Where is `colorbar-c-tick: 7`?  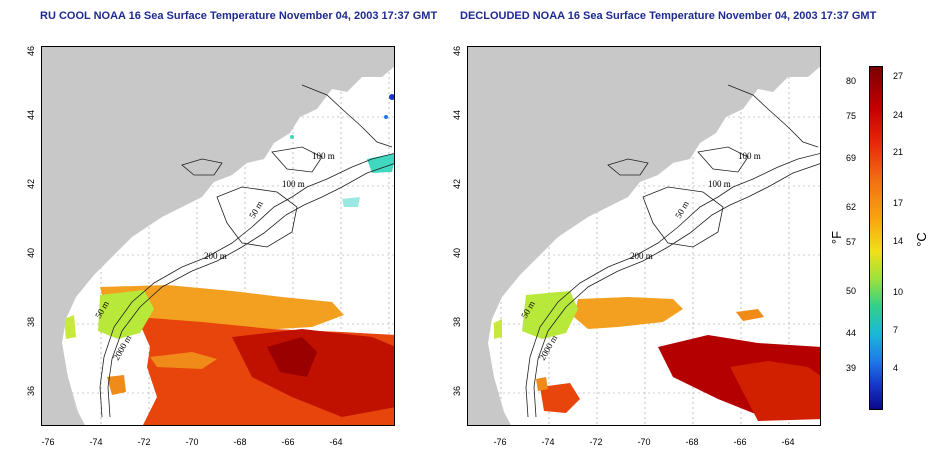
colorbar-c-tick: 7 is located at coordinates (896, 330).